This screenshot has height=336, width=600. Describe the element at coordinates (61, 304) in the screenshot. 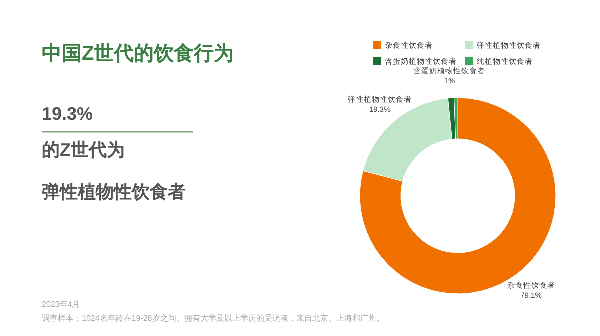

I see `text: 2023年4月` at that location.